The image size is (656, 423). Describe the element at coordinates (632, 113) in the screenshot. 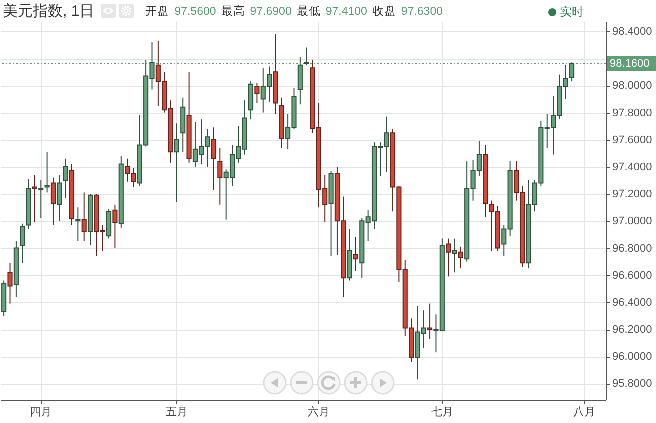

I see `y-tick-label: 97.8000` at that location.